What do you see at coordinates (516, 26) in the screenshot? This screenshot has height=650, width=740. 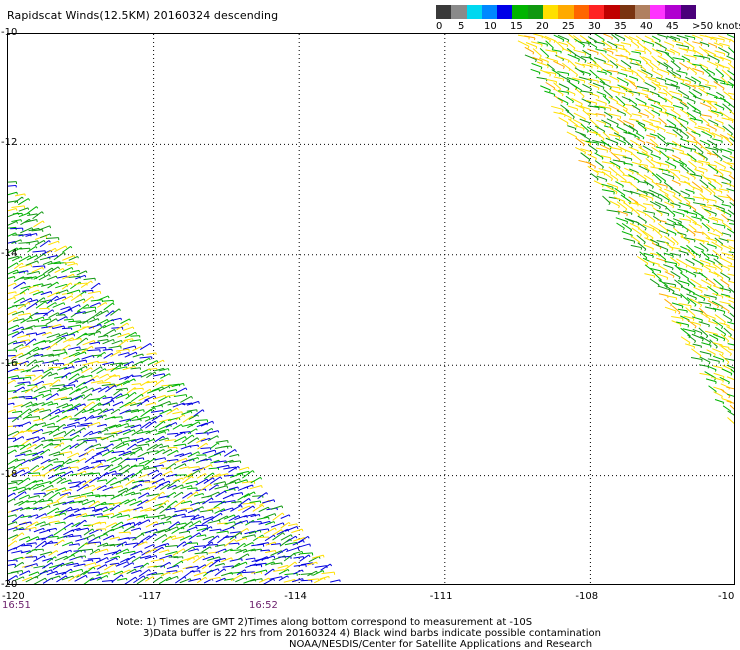 I see `legend-label: 15` at bounding box center [516, 26].